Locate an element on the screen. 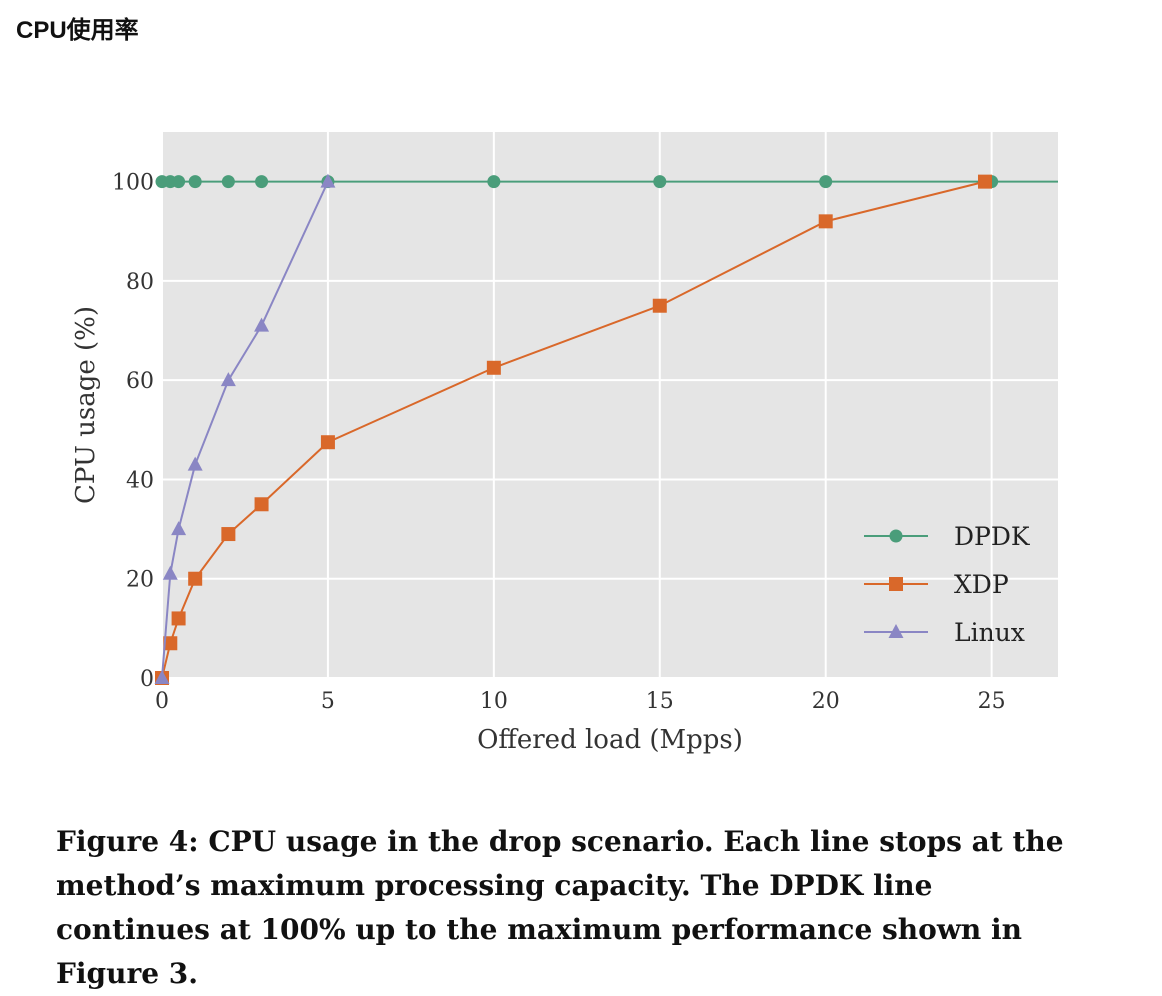 The height and width of the screenshot is (996, 1162). legend-label: XDP is located at coordinates (981, 584).